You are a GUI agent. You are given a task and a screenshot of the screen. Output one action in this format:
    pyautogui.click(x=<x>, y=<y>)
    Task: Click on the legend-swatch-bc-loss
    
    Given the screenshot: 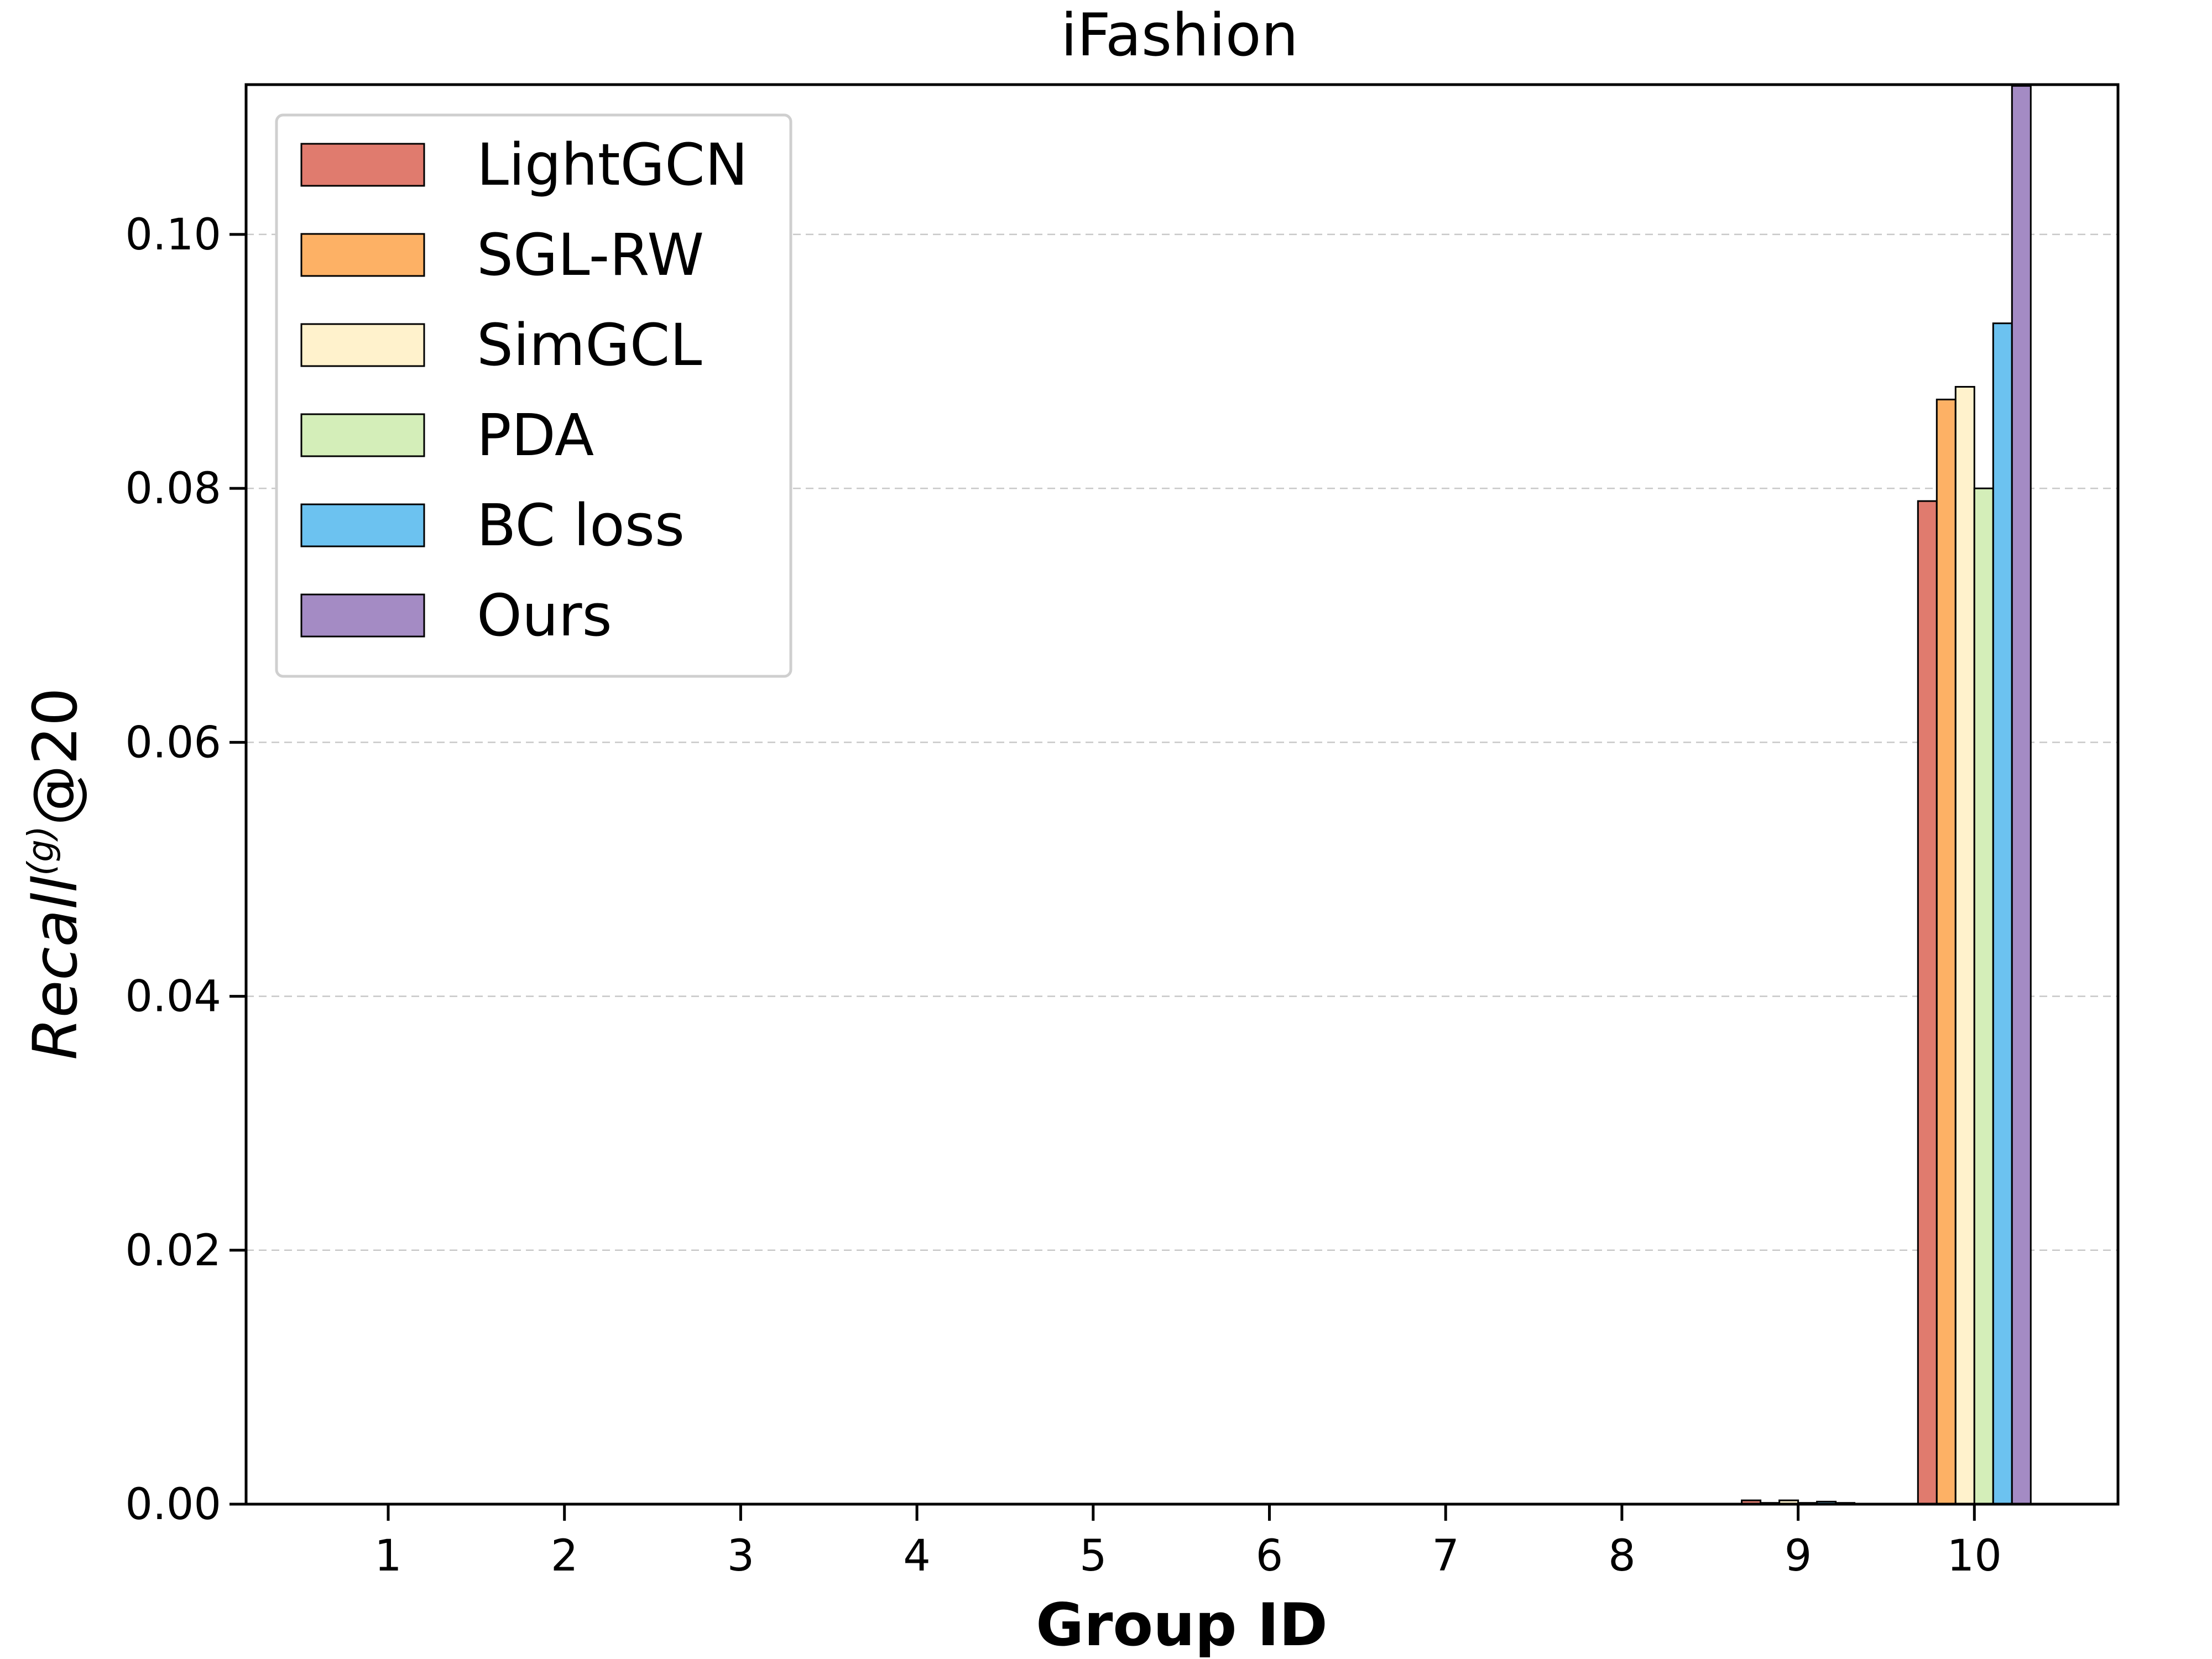 What is the action you would take?
    pyautogui.click(x=362, y=525)
    